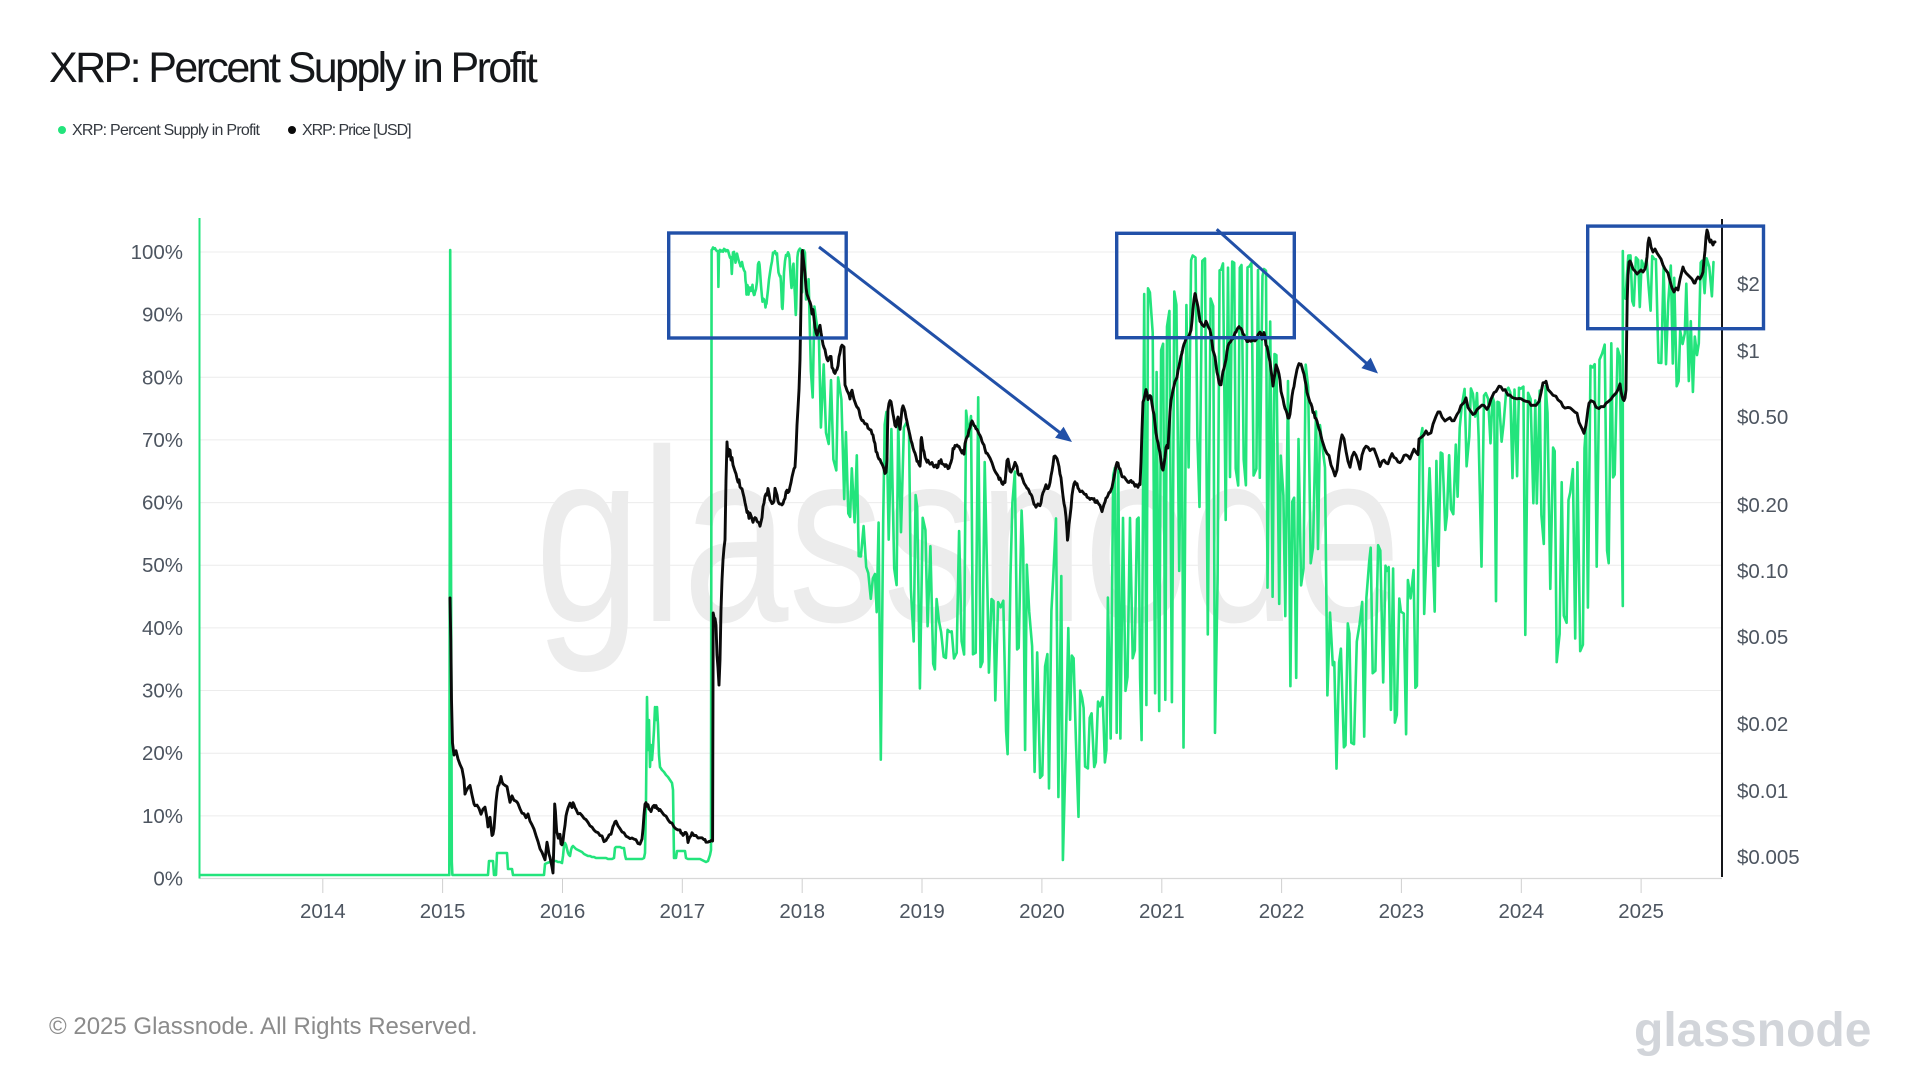  Describe the element at coordinates (162, 315) in the screenshot. I see `svg-text: 90%` at that location.